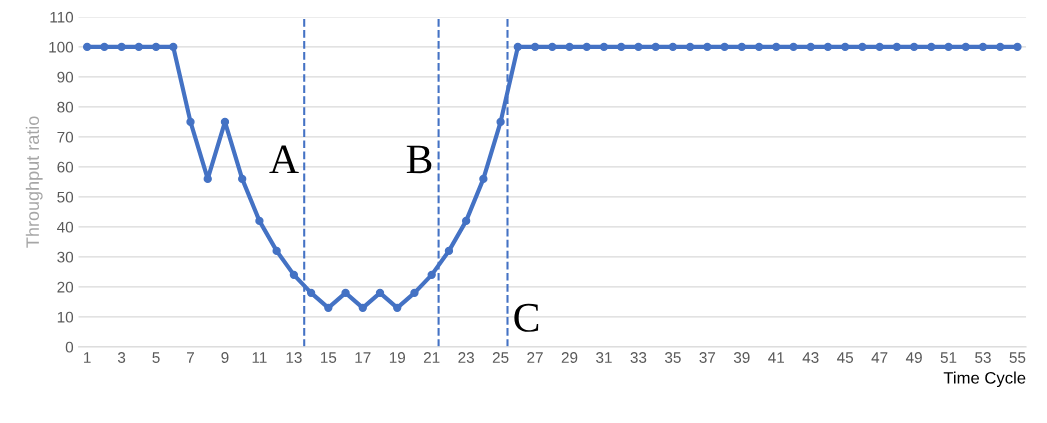 The width and height of the screenshot is (1047, 423). Describe the element at coordinates (363, 357) in the screenshot. I see `x-tick-label: 17` at that location.